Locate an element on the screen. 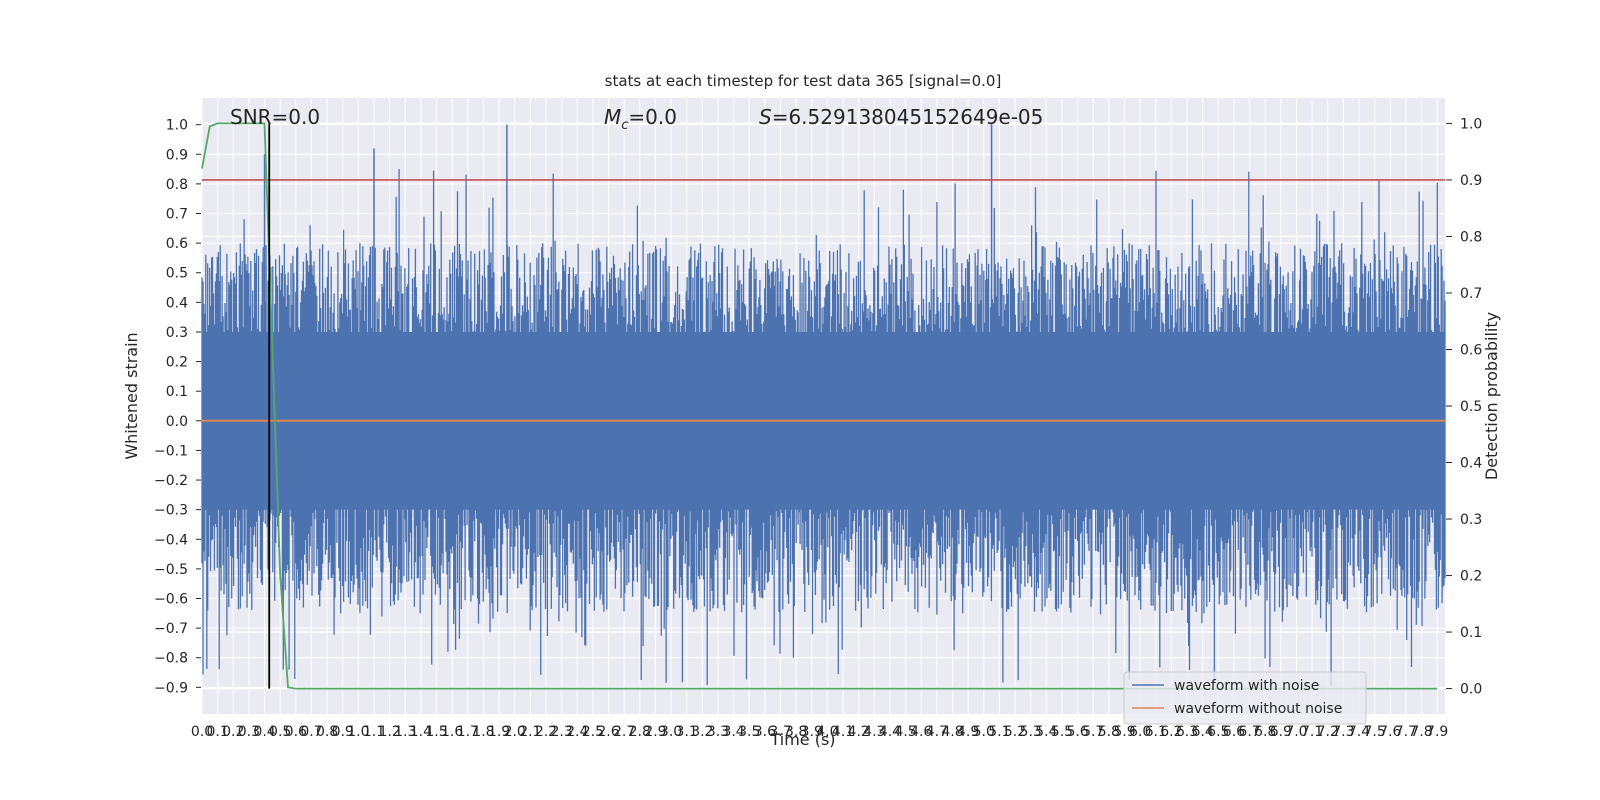  right-y-tick-label: 0.2 is located at coordinates (1471, 577).